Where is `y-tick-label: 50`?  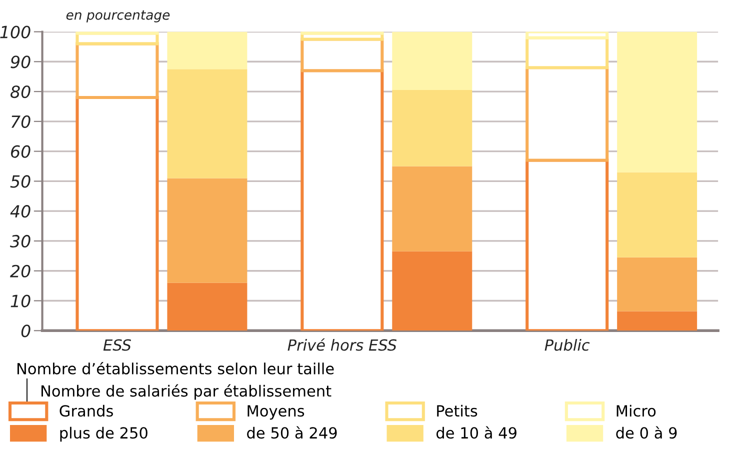 y-tick-label: 50 is located at coordinates (20, 181).